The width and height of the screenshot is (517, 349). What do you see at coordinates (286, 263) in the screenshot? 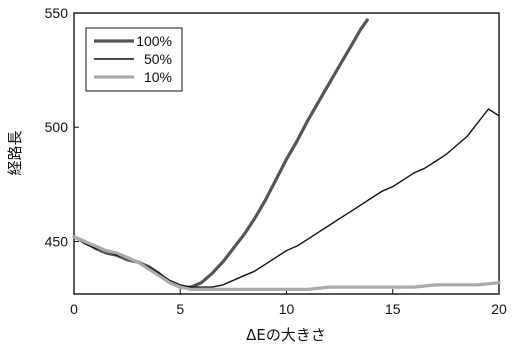
I see `series-line-10pct` at bounding box center [286, 263].